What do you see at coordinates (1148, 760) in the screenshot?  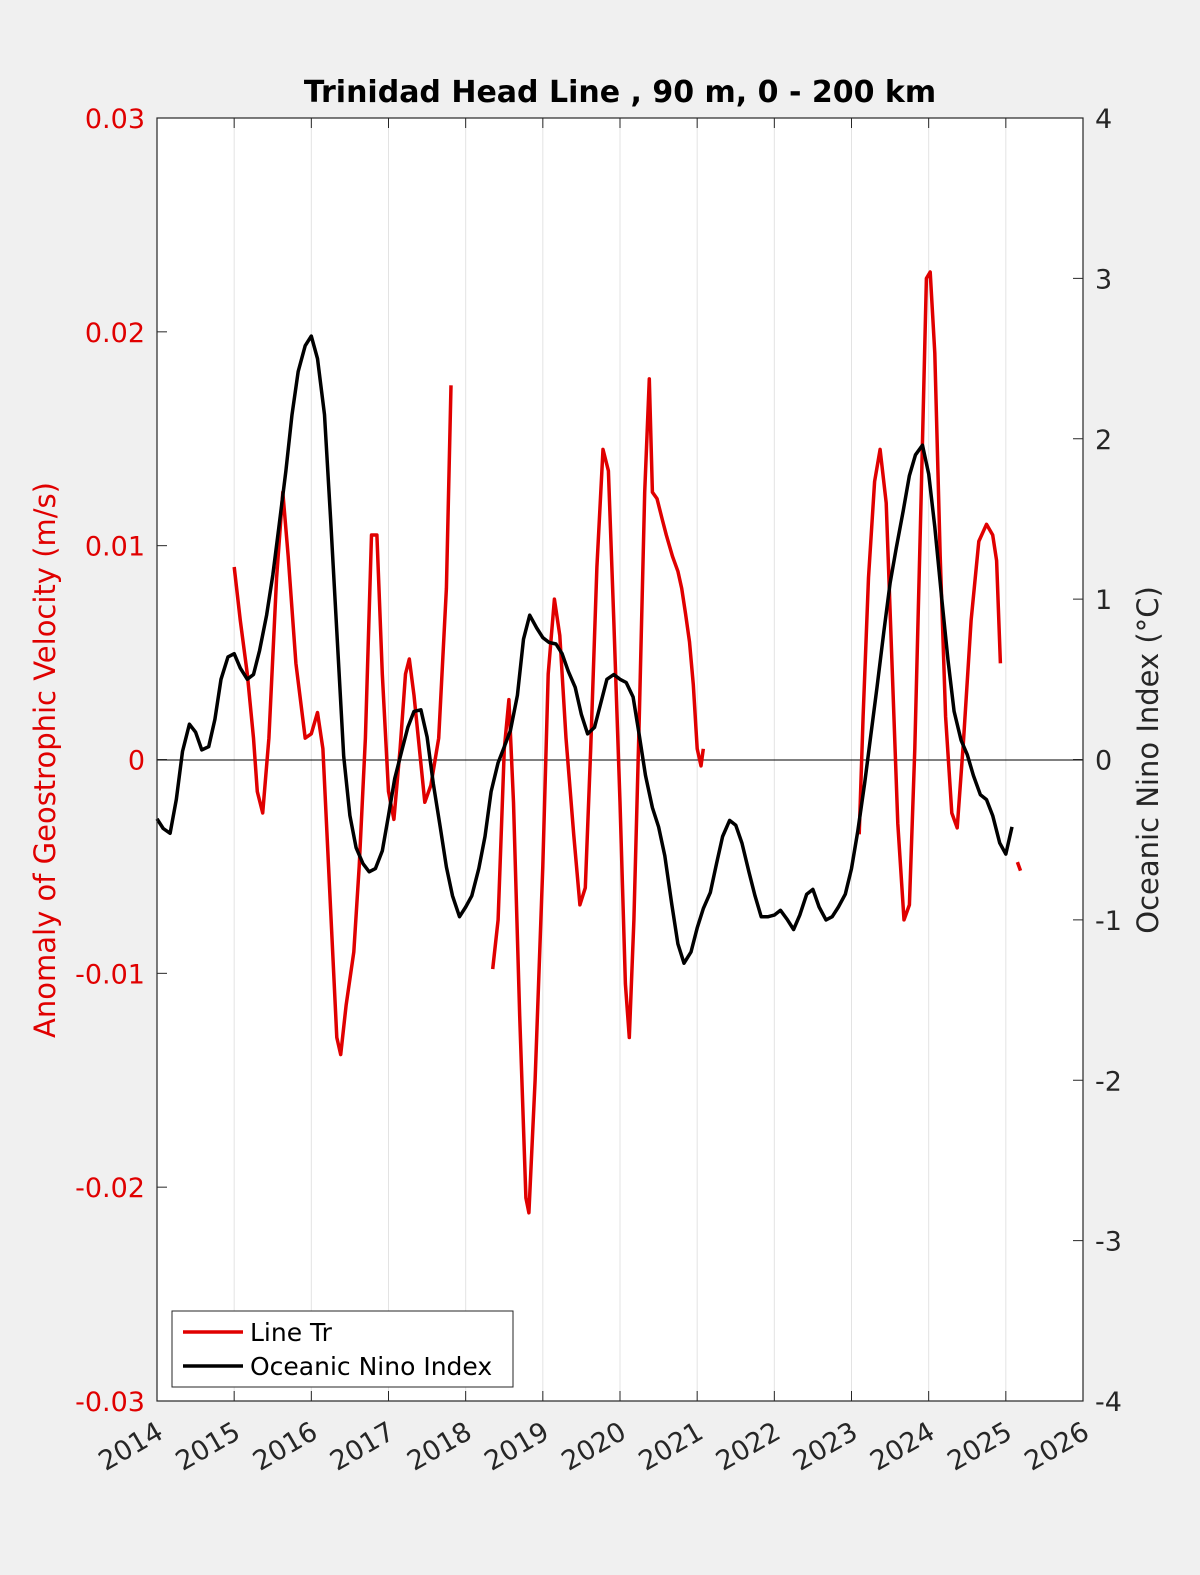 I see `y-axis-right-label: Oceanic Nino Index (°C)` at bounding box center [1148, 760].